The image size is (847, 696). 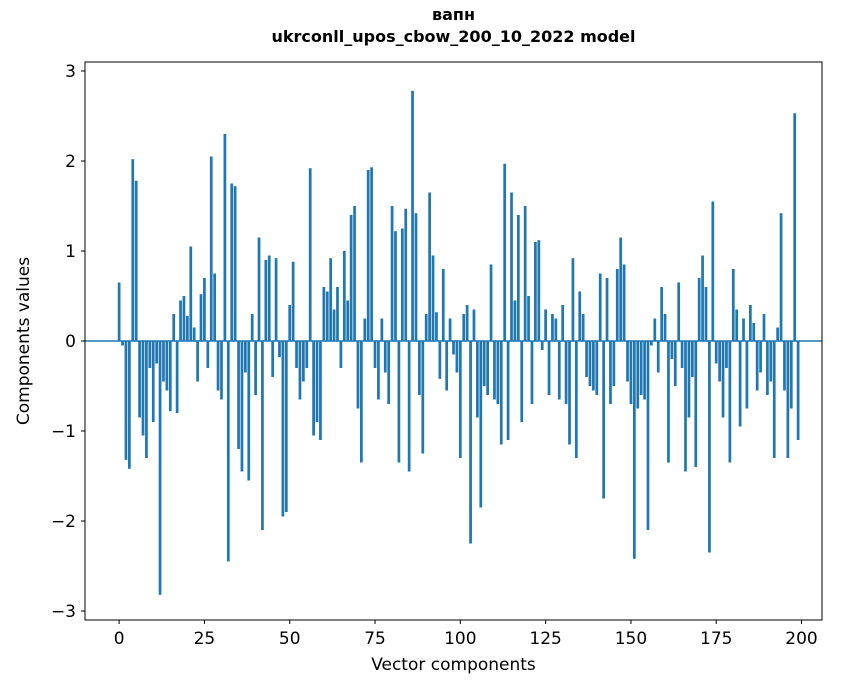 I want to click on x-tick-label: 50, so click(x=290, y=639).